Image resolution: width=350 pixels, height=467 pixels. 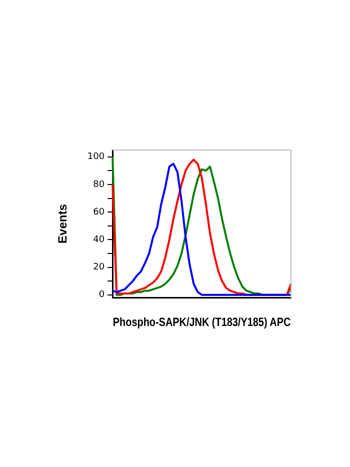 What do you see at coordinates (99, 212) in the screenshot?
I see `y-tick-label: 60` at bounding box center [99, 212].